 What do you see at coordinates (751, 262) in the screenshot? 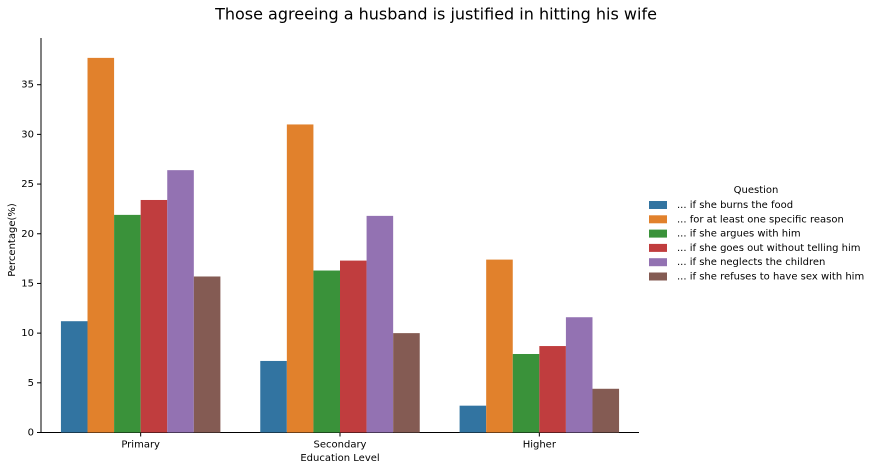
I see `legend-label: ... if she neglects the children` at bounding box center [751, 262].